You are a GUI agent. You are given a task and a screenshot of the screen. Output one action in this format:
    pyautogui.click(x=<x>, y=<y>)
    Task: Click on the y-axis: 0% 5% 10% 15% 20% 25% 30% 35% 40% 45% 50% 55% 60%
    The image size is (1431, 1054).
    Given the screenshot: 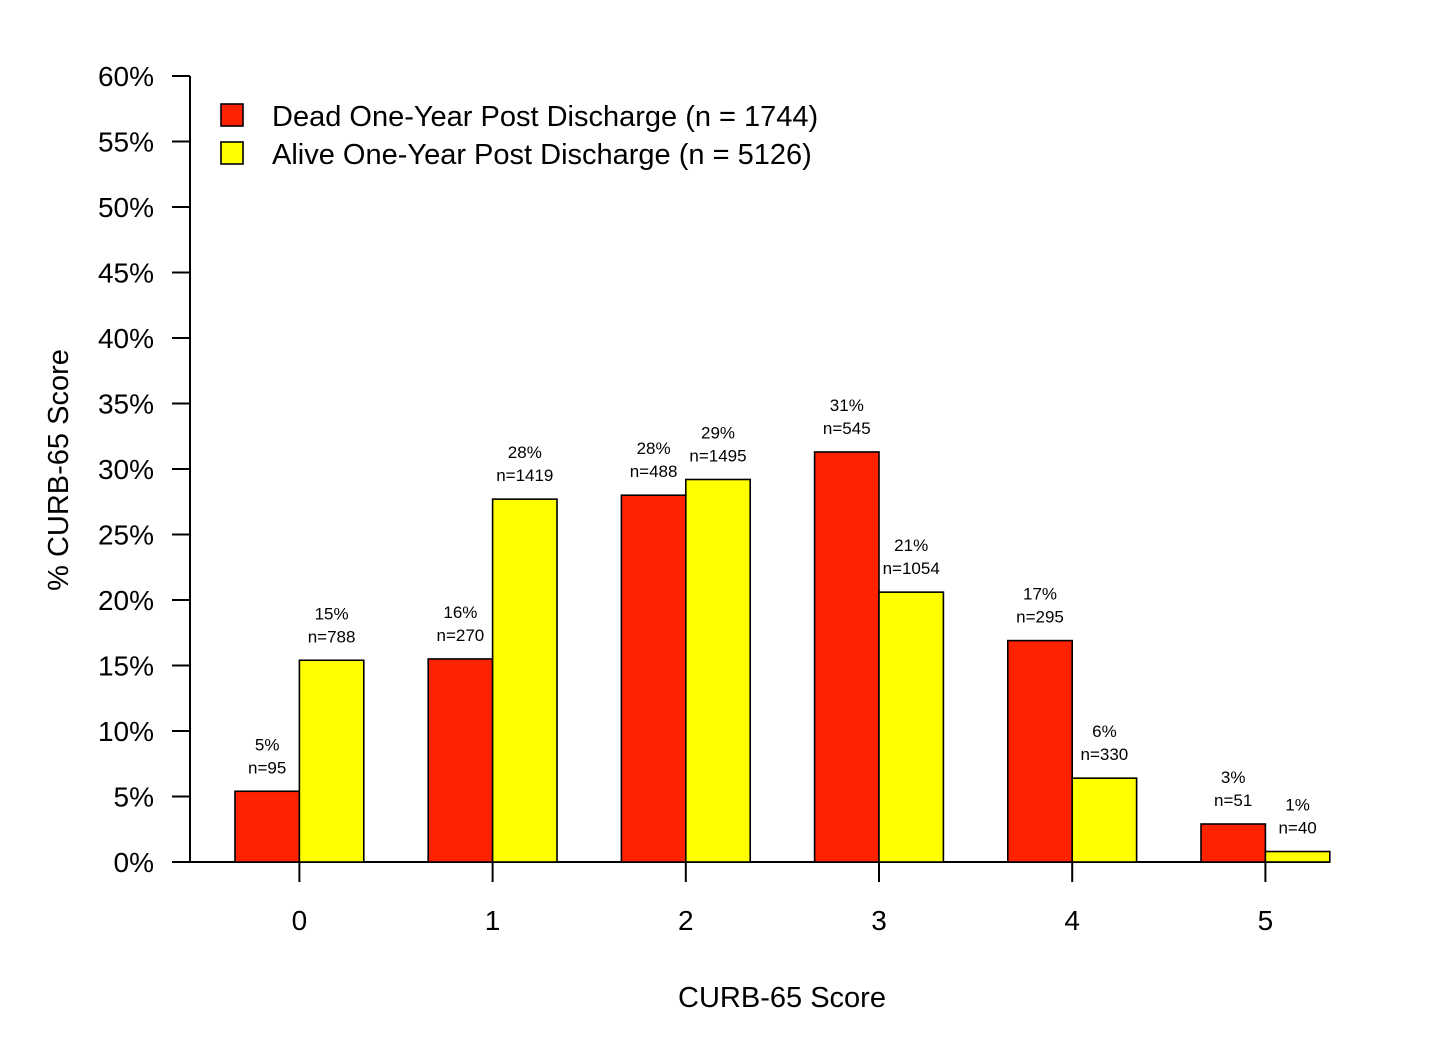 What is the action you would take?
    pyautogui.click(x=144, y=469)
    